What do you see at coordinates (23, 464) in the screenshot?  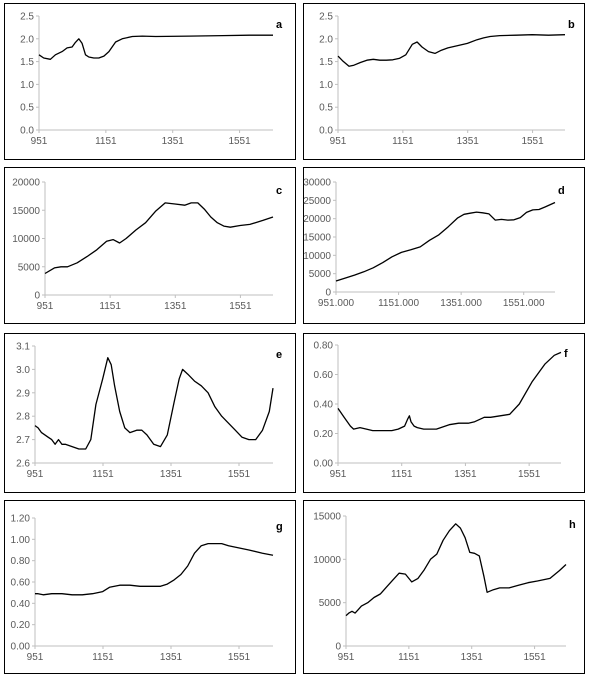 I see `y-tick-label: 2.6` at bounding box center [23, 464].